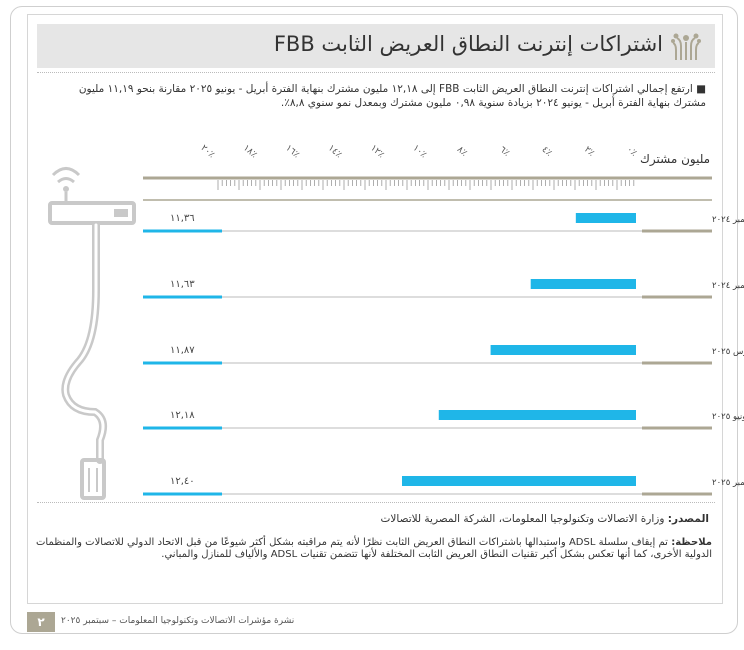  I want to click on tick-label: ٢٠٪, so click(208, 151).